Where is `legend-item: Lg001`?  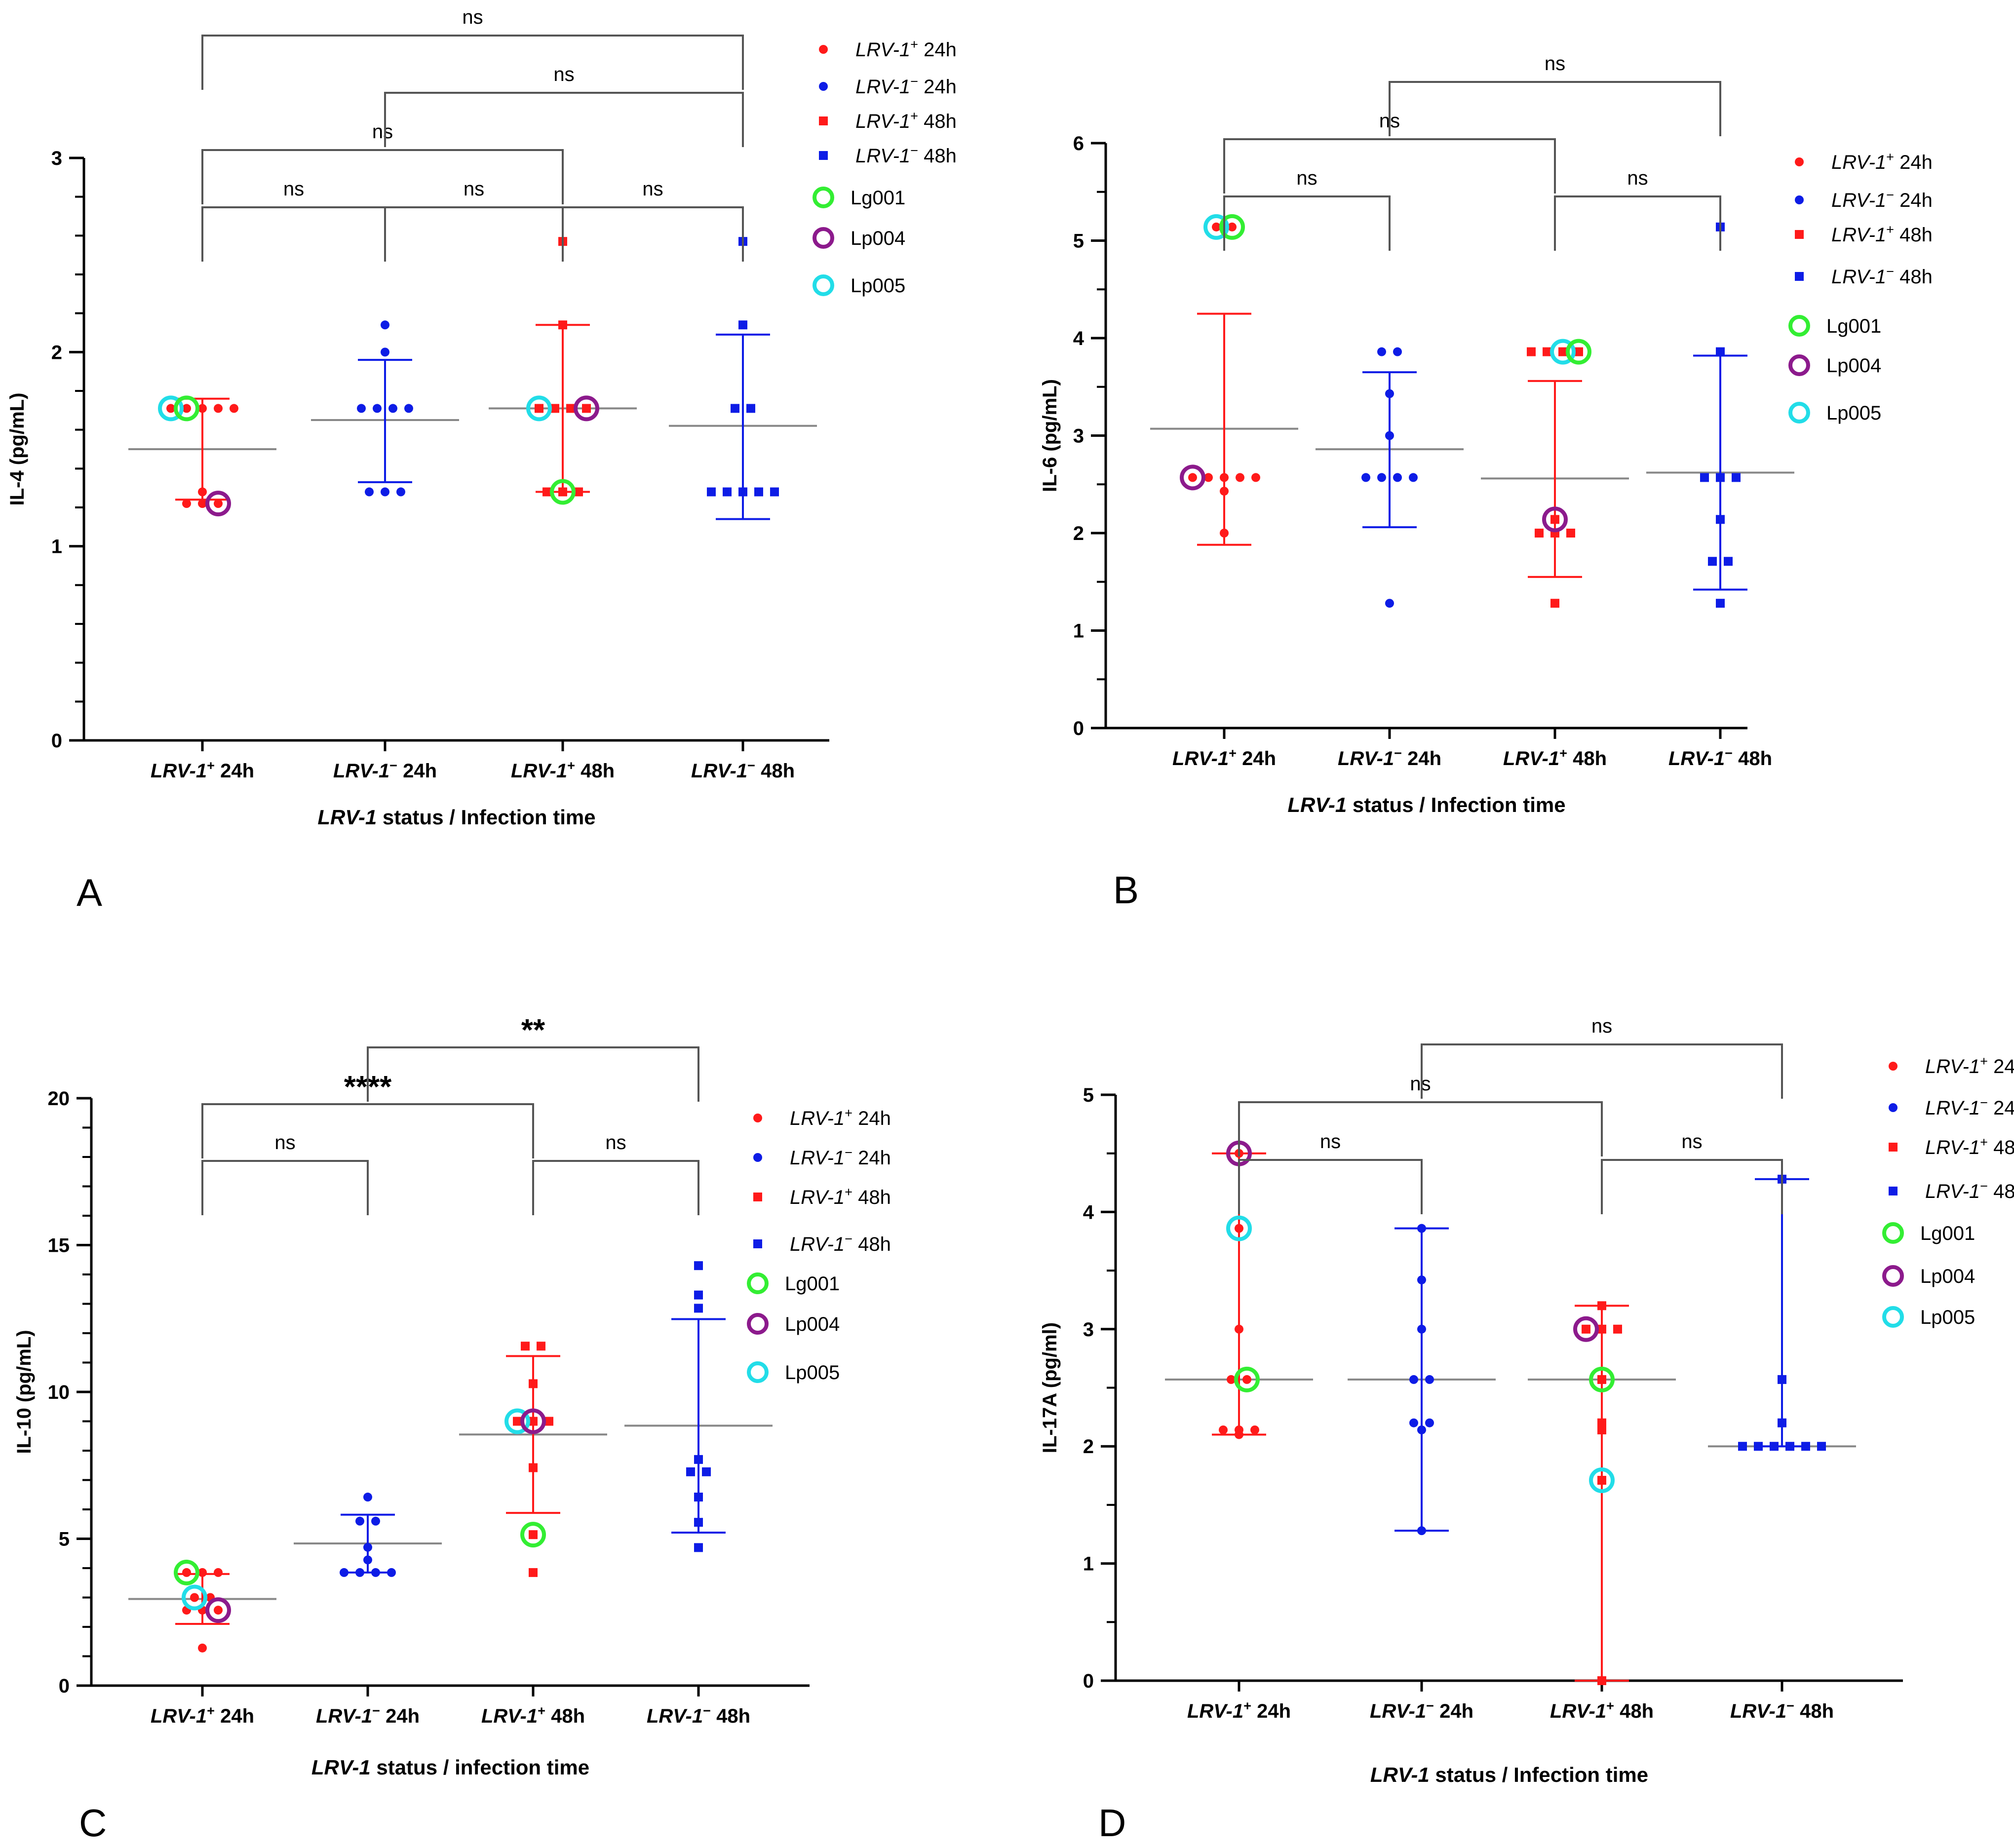 legend-item: Lg001 is located at coordinates (1834, 326).